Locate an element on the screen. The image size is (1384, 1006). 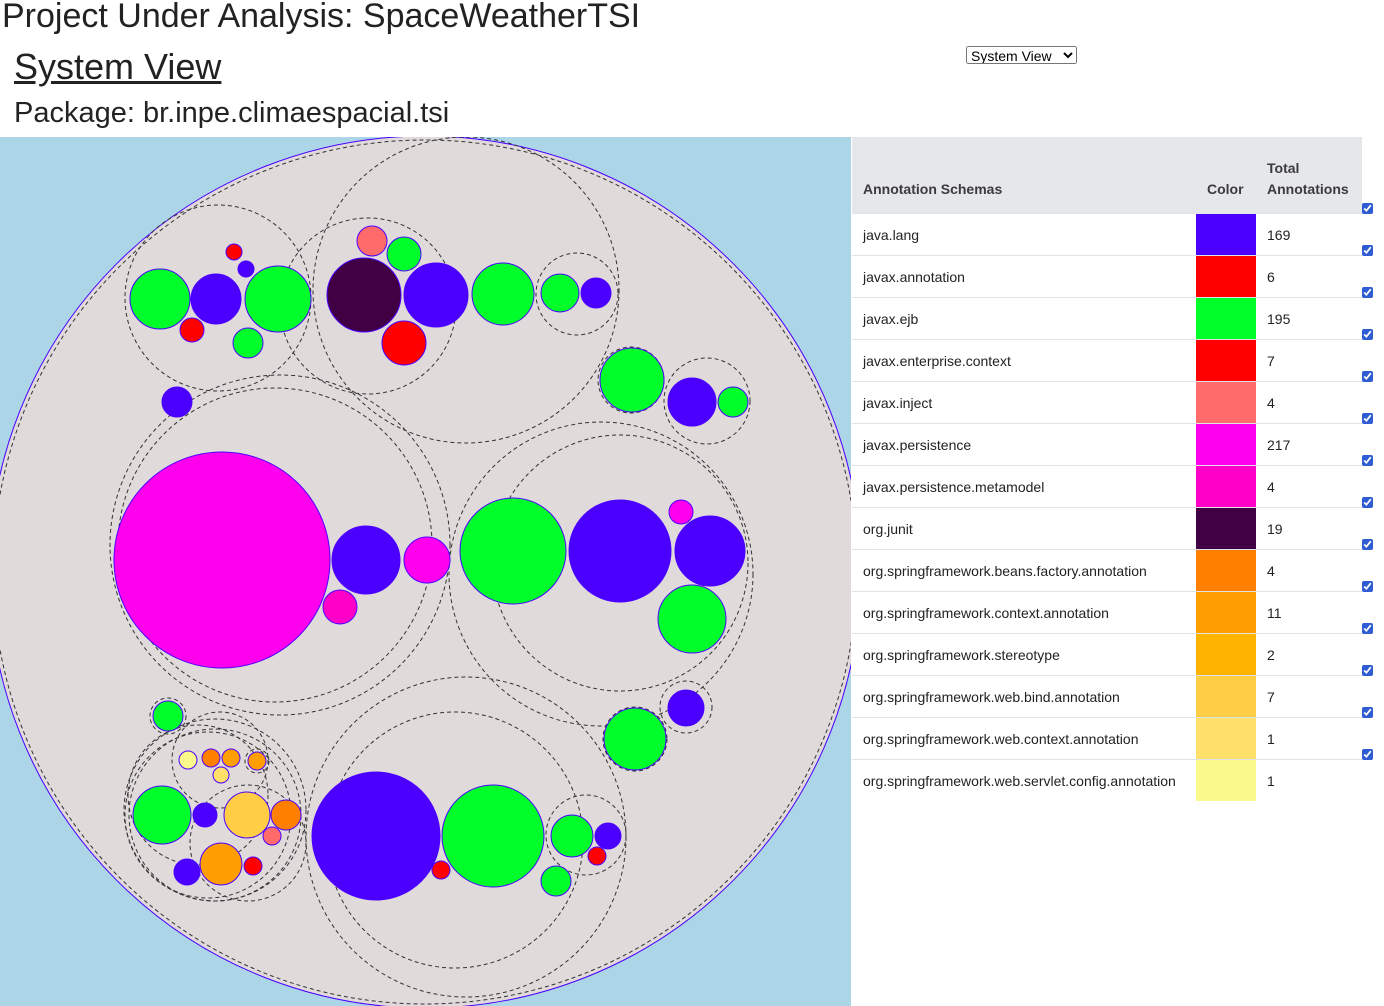
schema-name: org.springframework.web.bind.annotation is located at coordinates (1024, 696).